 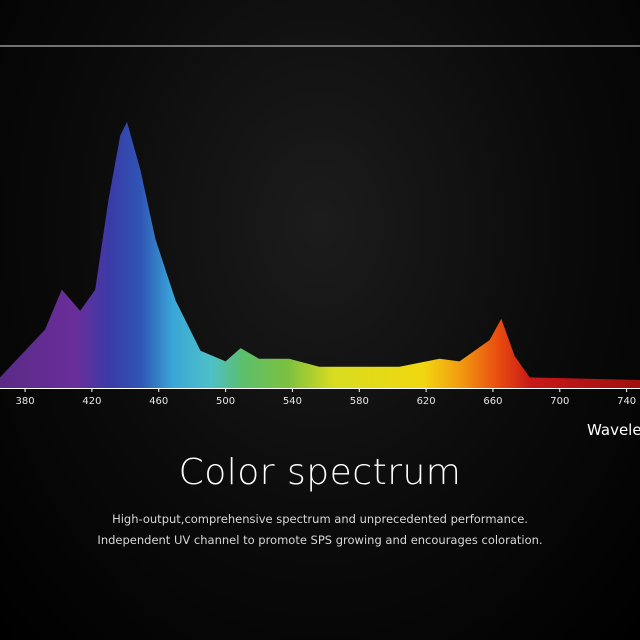 What do you see at coordinates (292, 401) in the screenshot?
I see `x-tick-label: 540` at bounding box center [292, 401].